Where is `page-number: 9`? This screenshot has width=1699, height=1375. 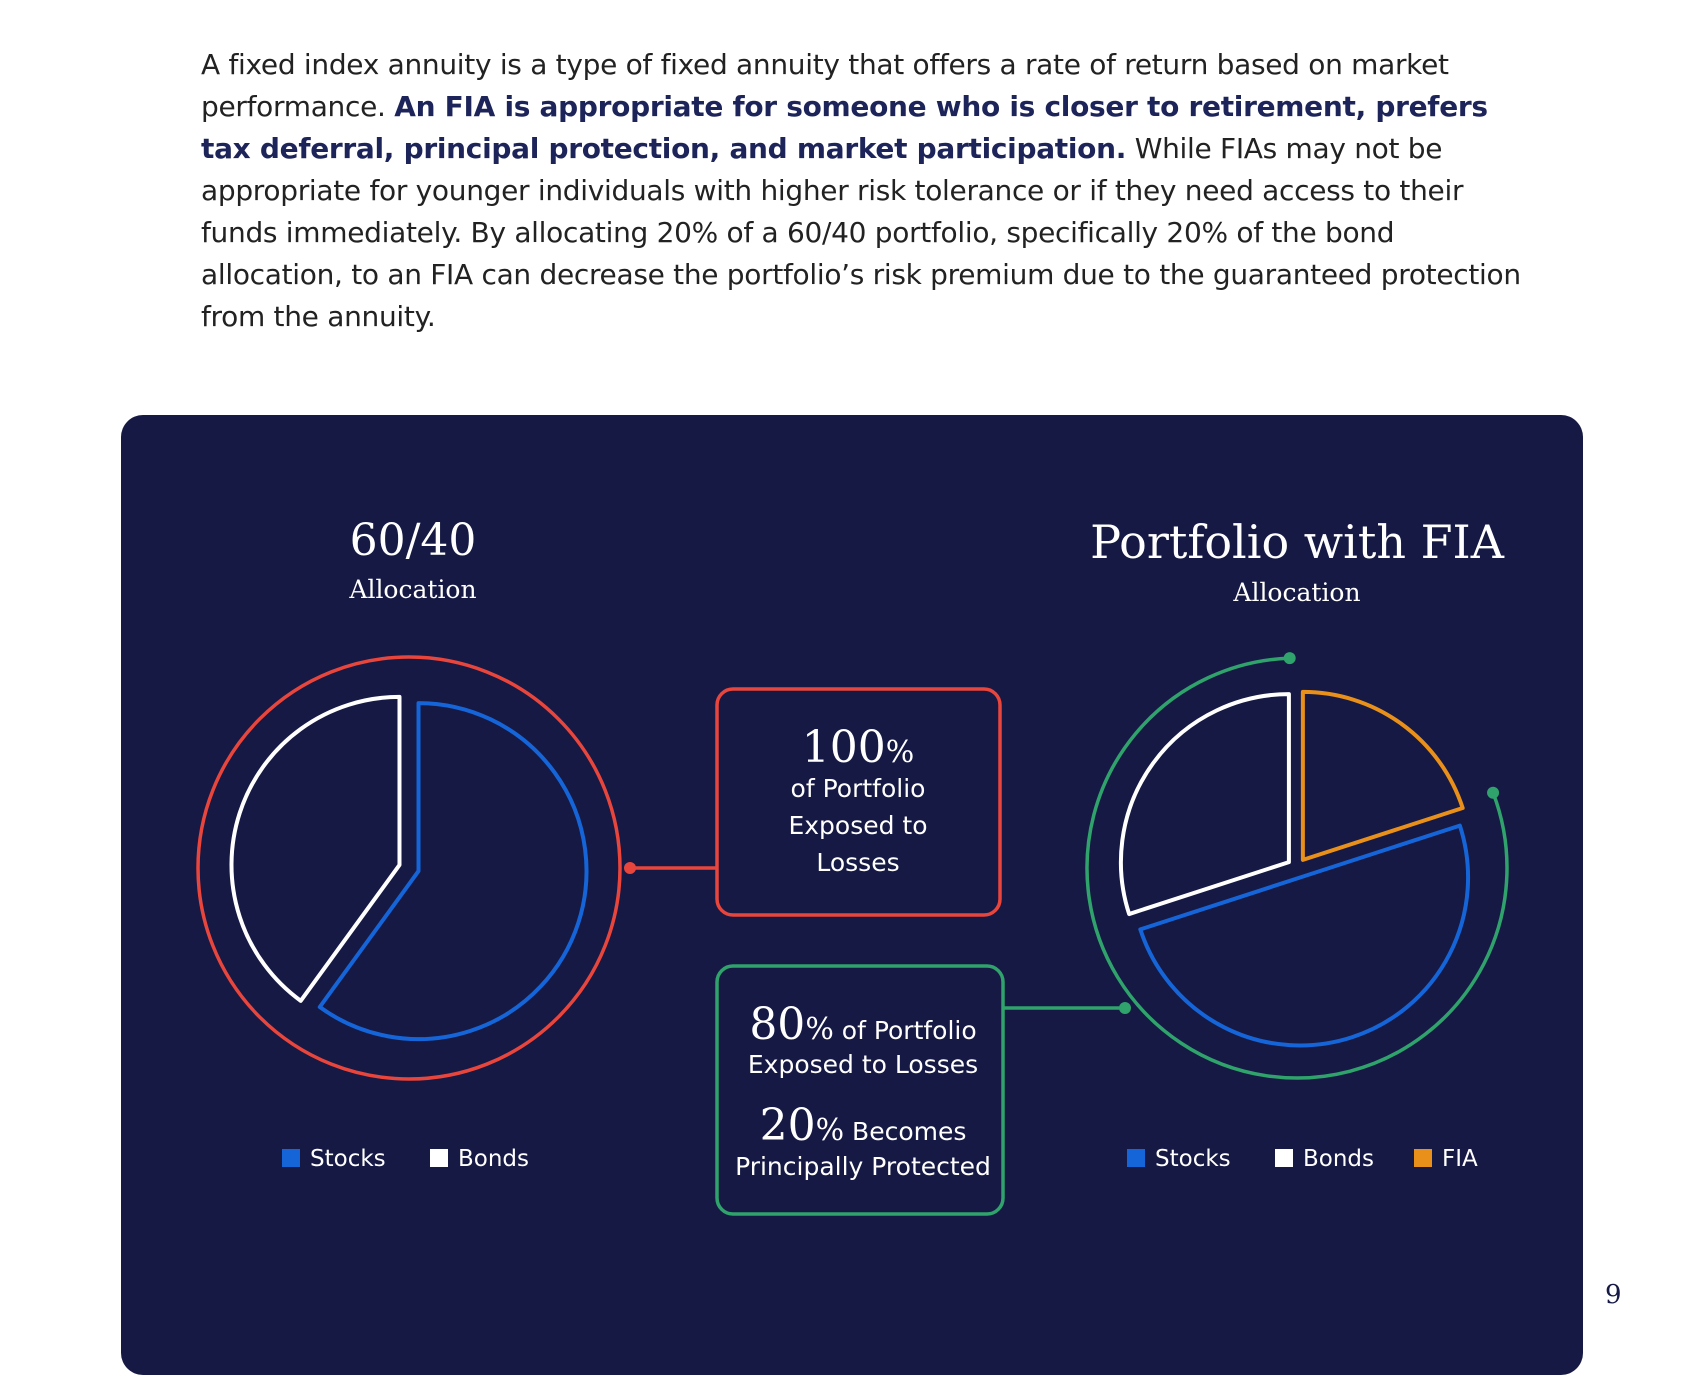
page-number: 9 is located at coordinates (1613, 1295).